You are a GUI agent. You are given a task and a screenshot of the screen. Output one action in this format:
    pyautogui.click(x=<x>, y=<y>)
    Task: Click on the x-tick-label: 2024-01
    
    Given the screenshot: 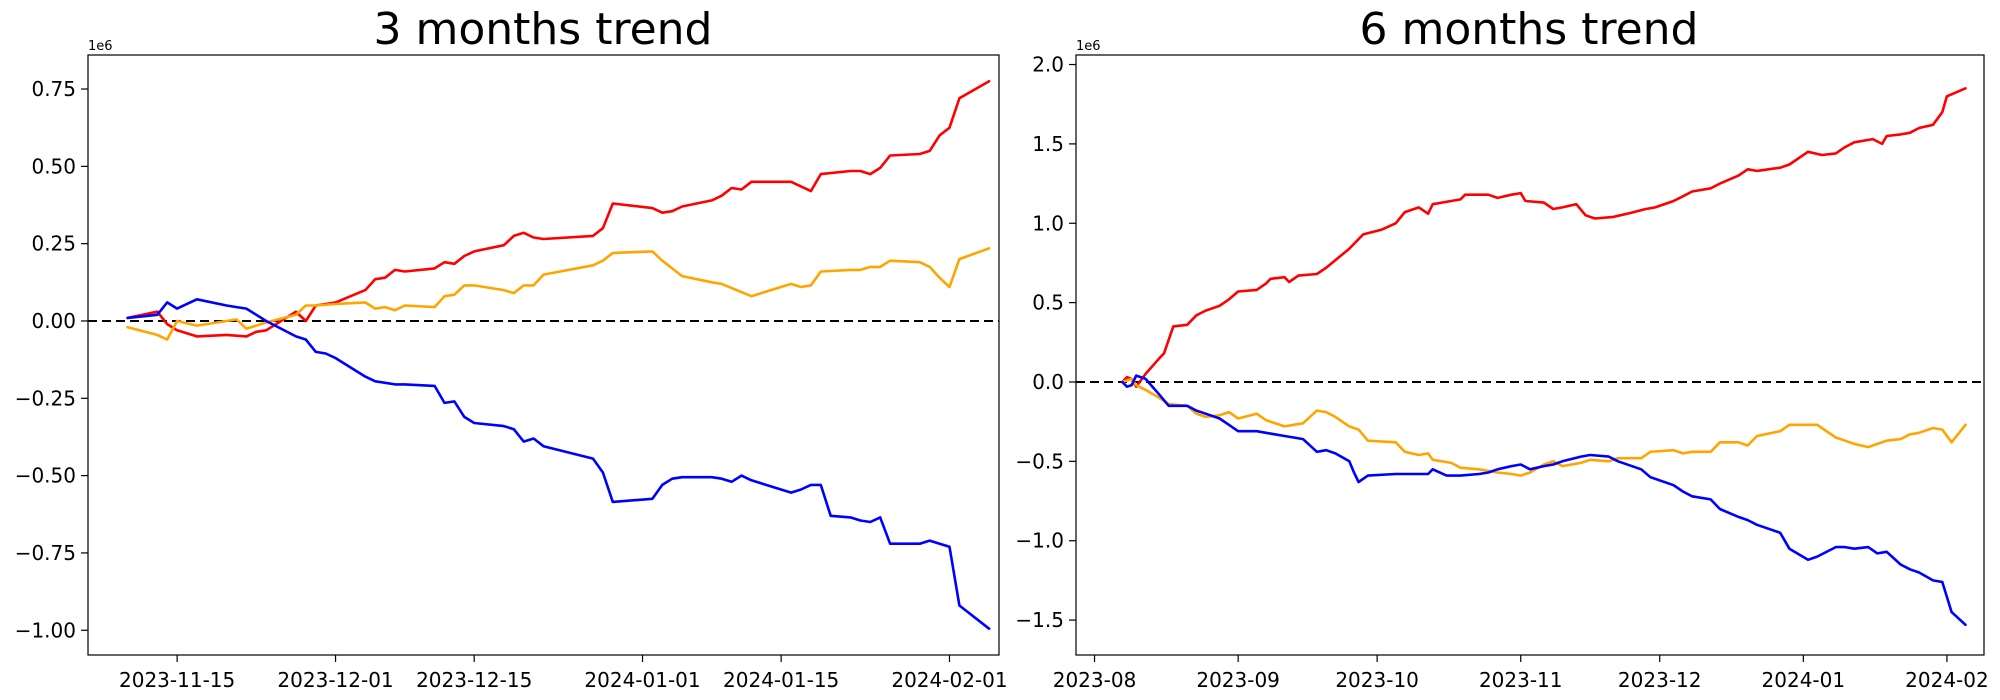 What is the action you would take?
    pyautogui.click(x=1804, y=680)
    